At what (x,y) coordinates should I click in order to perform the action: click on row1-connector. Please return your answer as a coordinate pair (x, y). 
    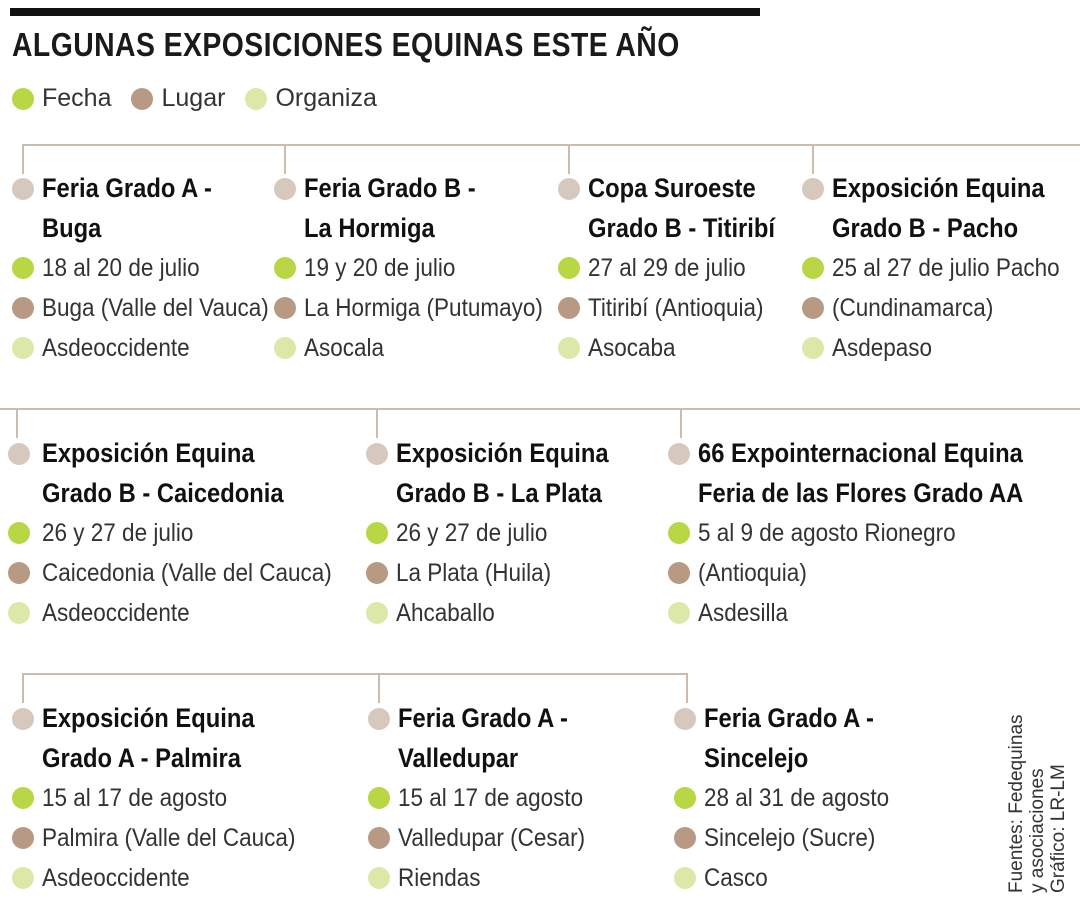
    Looking at the image, I should click on (551, 145).